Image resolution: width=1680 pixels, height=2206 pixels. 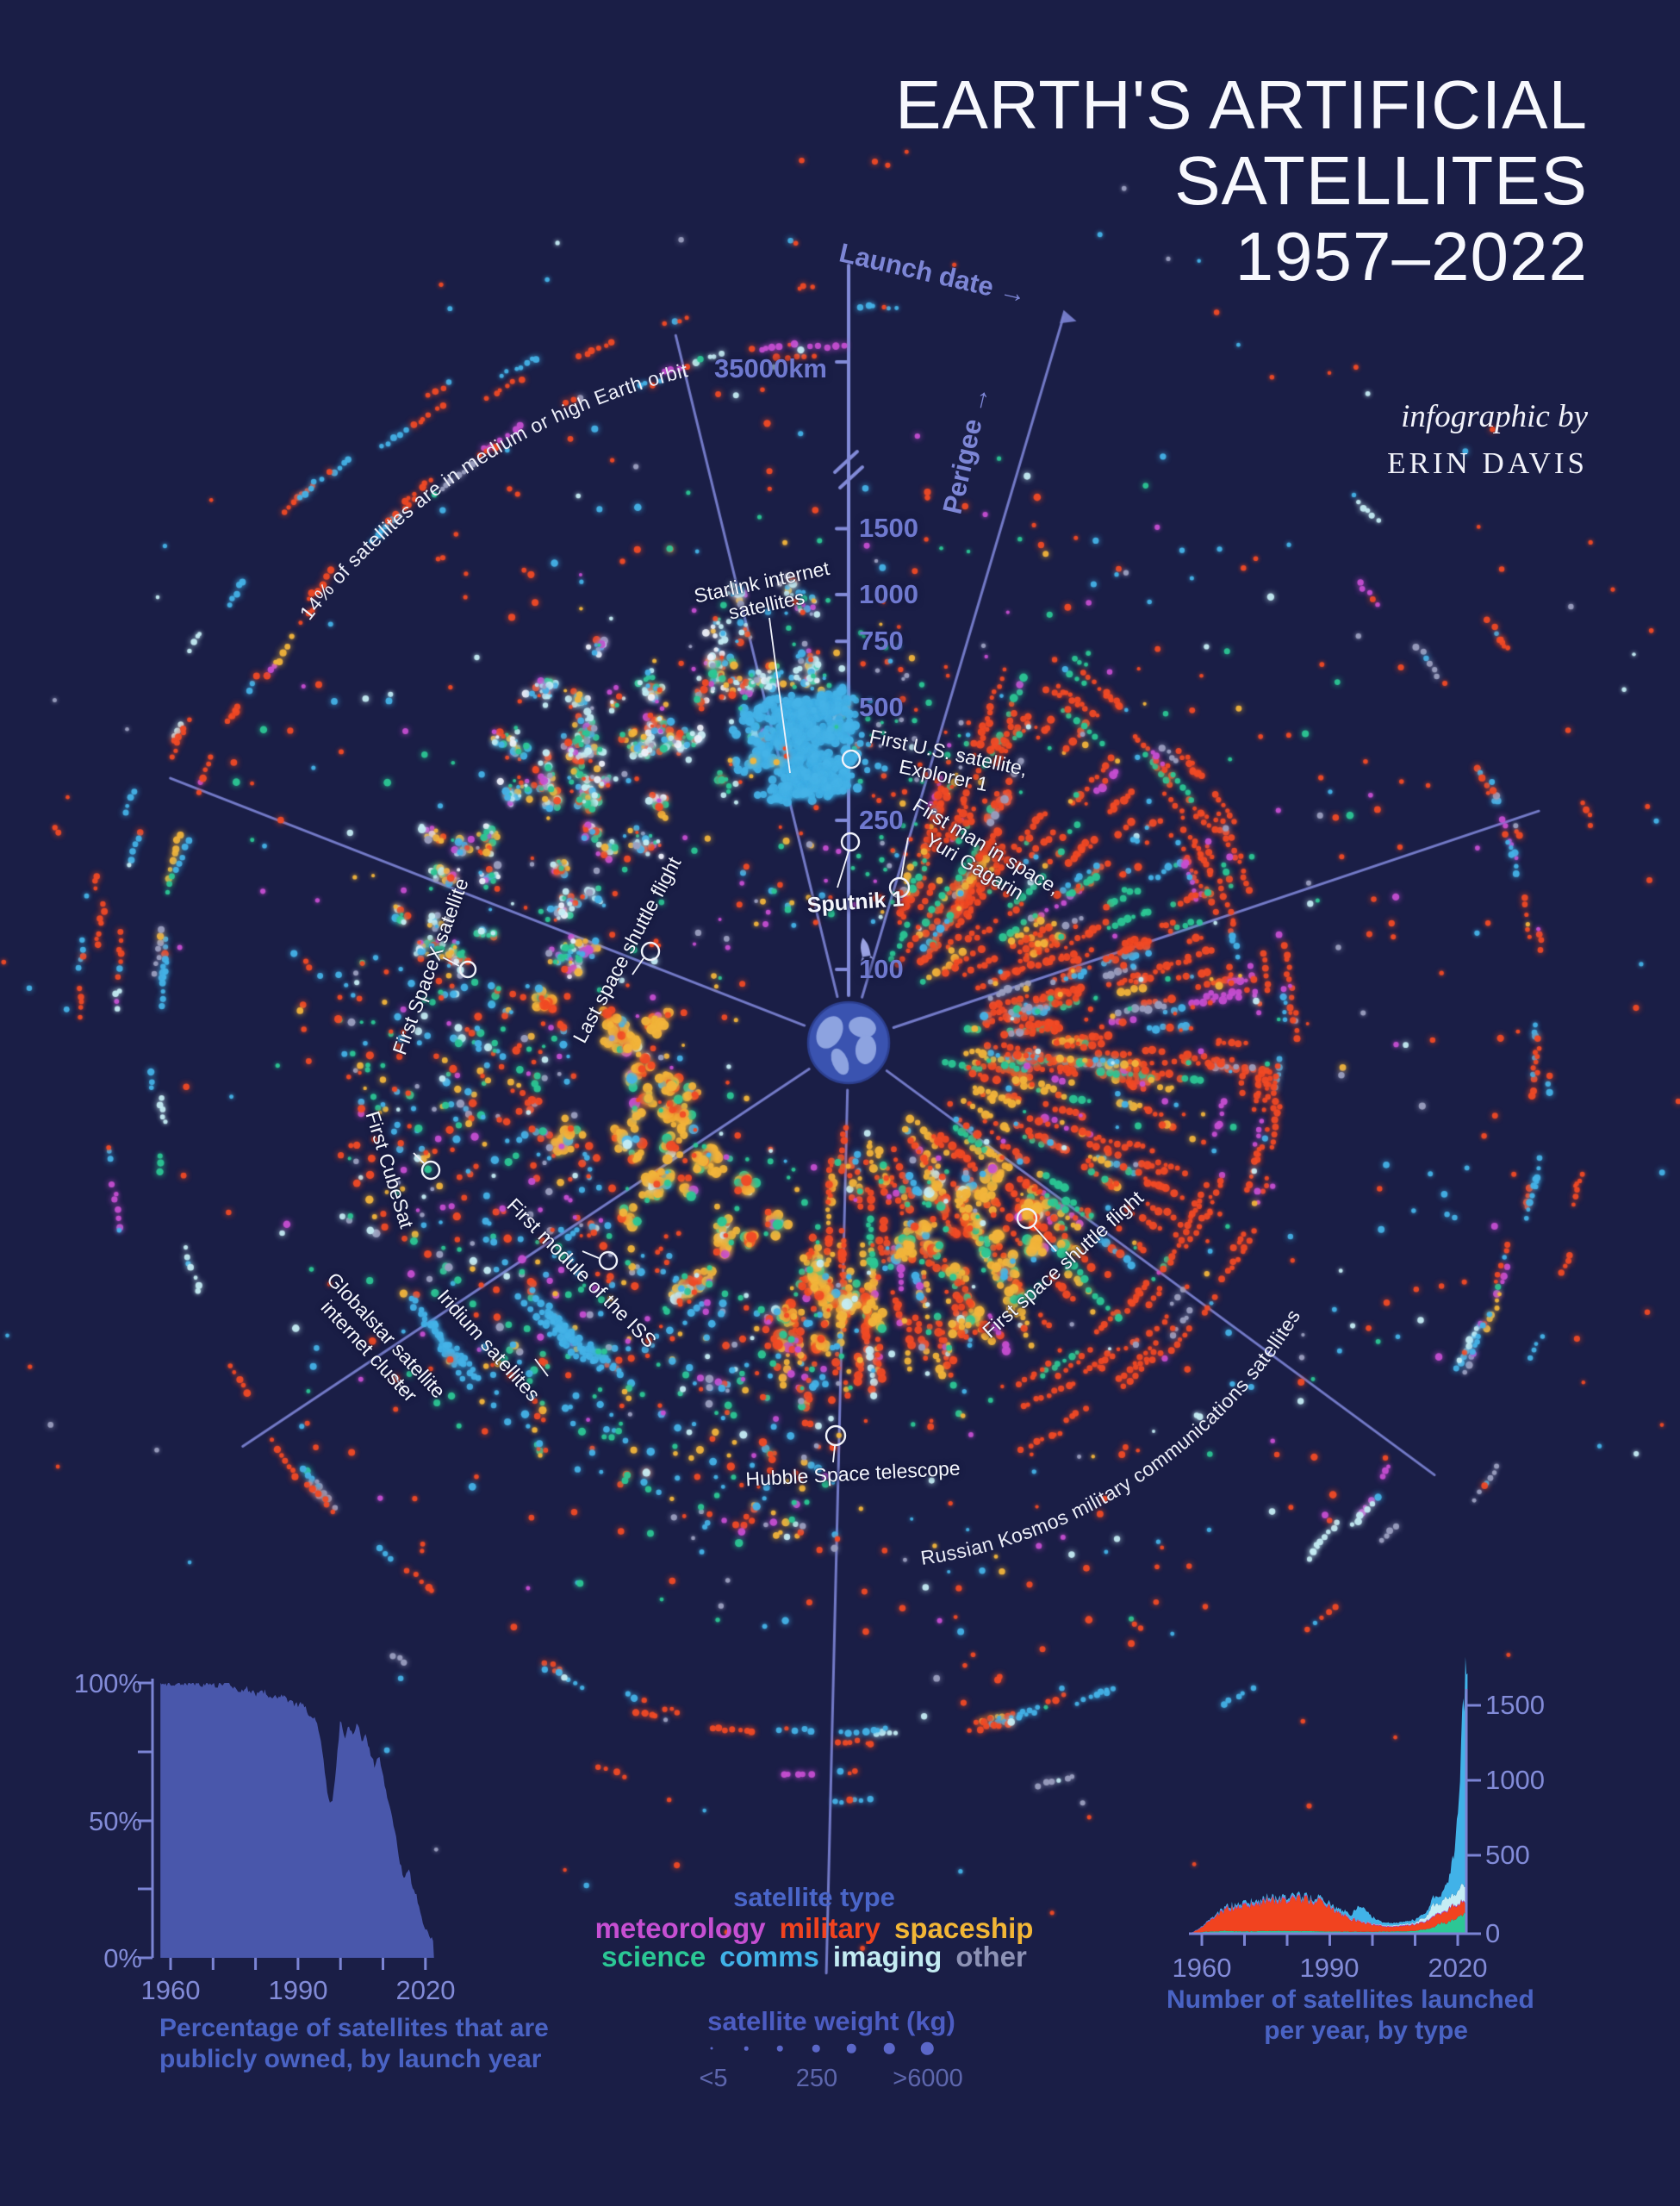 I want to click on perigee-tick-label: 500, so click(x=882, y=706).